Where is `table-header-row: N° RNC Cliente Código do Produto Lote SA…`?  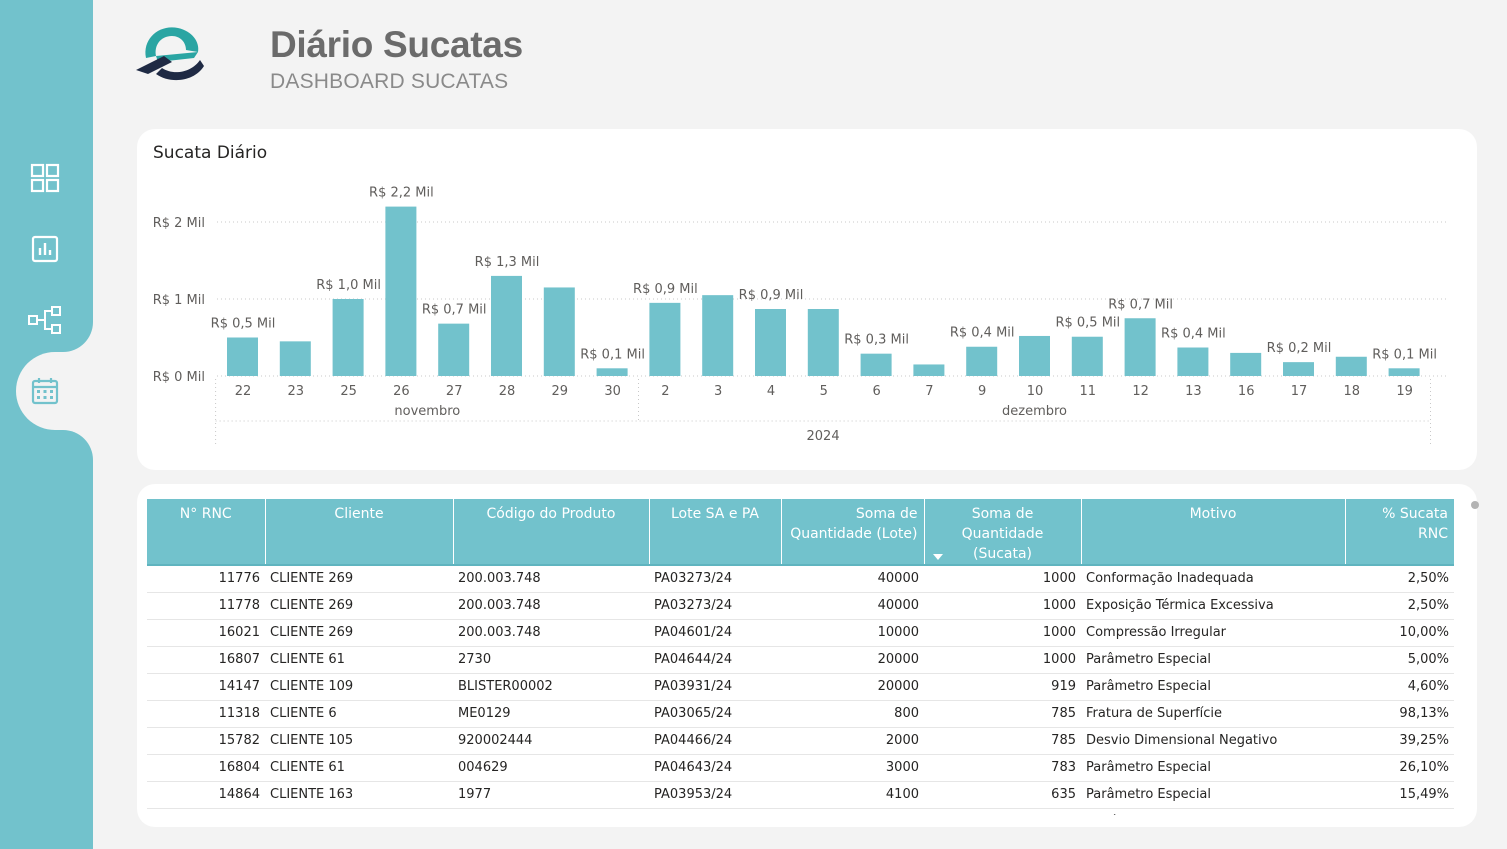 table-header-row: N° RNC Cliente Código do Produto Lote SA… is located at coordinates (800, 532).